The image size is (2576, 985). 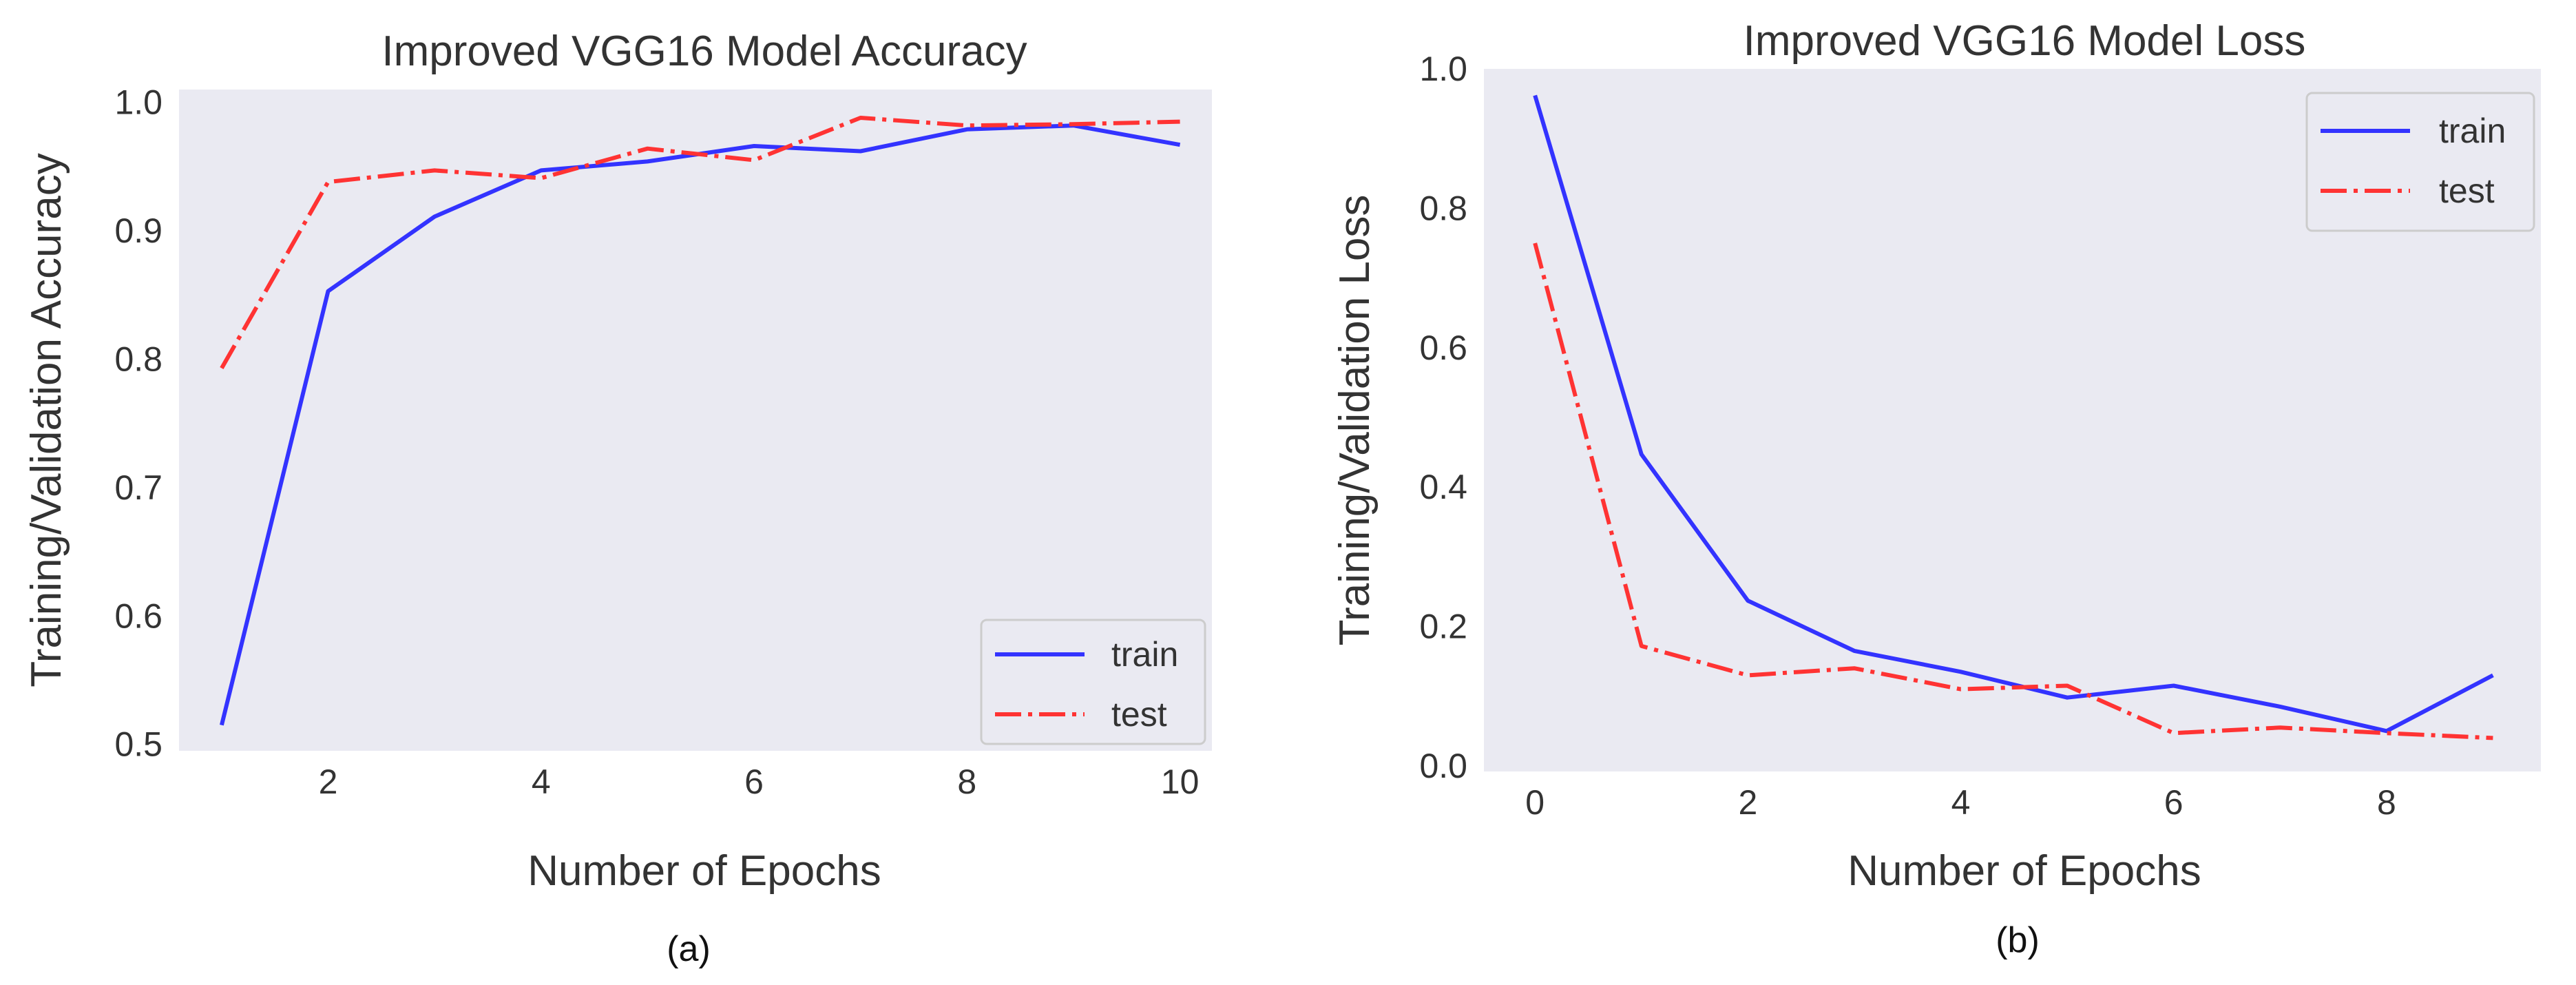 What do you see at coordinates (1443, 766) in the screenshot?
I see `loss-y-tick-label: 0.0` at bounding box center [1443, 766].